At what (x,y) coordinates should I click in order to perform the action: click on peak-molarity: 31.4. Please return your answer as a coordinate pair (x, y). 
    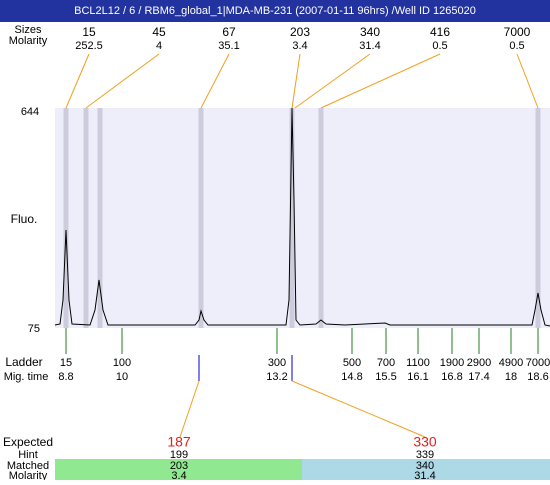
    Looking at the image, I should click on (369, 46).